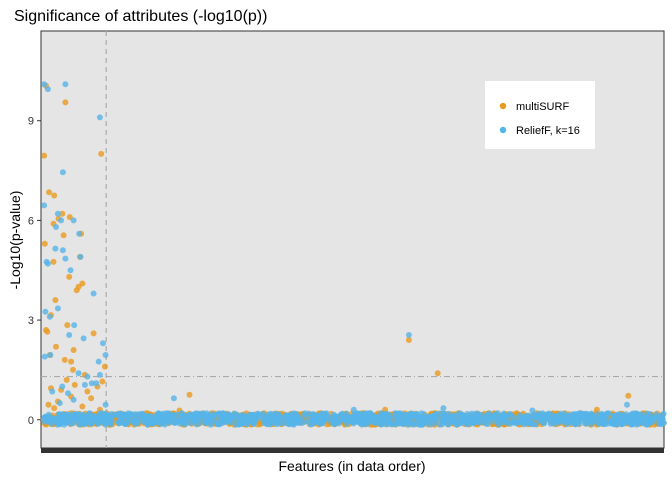 The width and height of the screenshot is (672, 480). Describe the element at coordinates (503, 130) in the screenshot. I see `legend-marker-relieff` at that location.